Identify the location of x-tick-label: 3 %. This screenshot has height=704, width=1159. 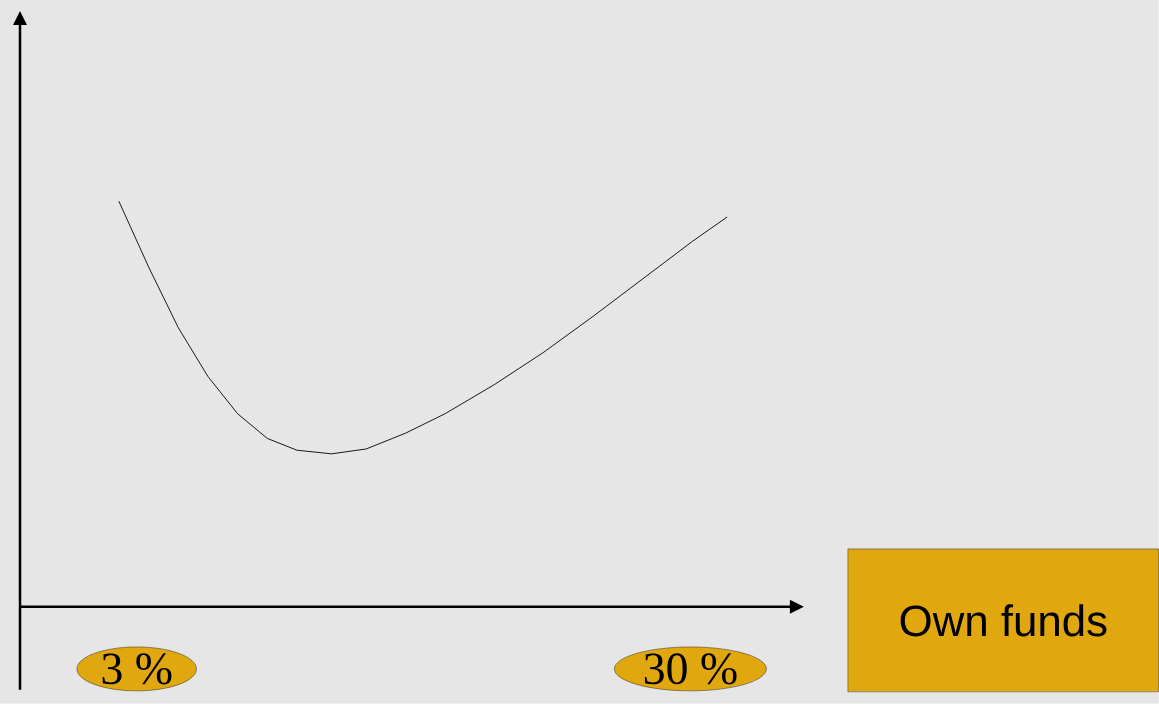
(137, 669).